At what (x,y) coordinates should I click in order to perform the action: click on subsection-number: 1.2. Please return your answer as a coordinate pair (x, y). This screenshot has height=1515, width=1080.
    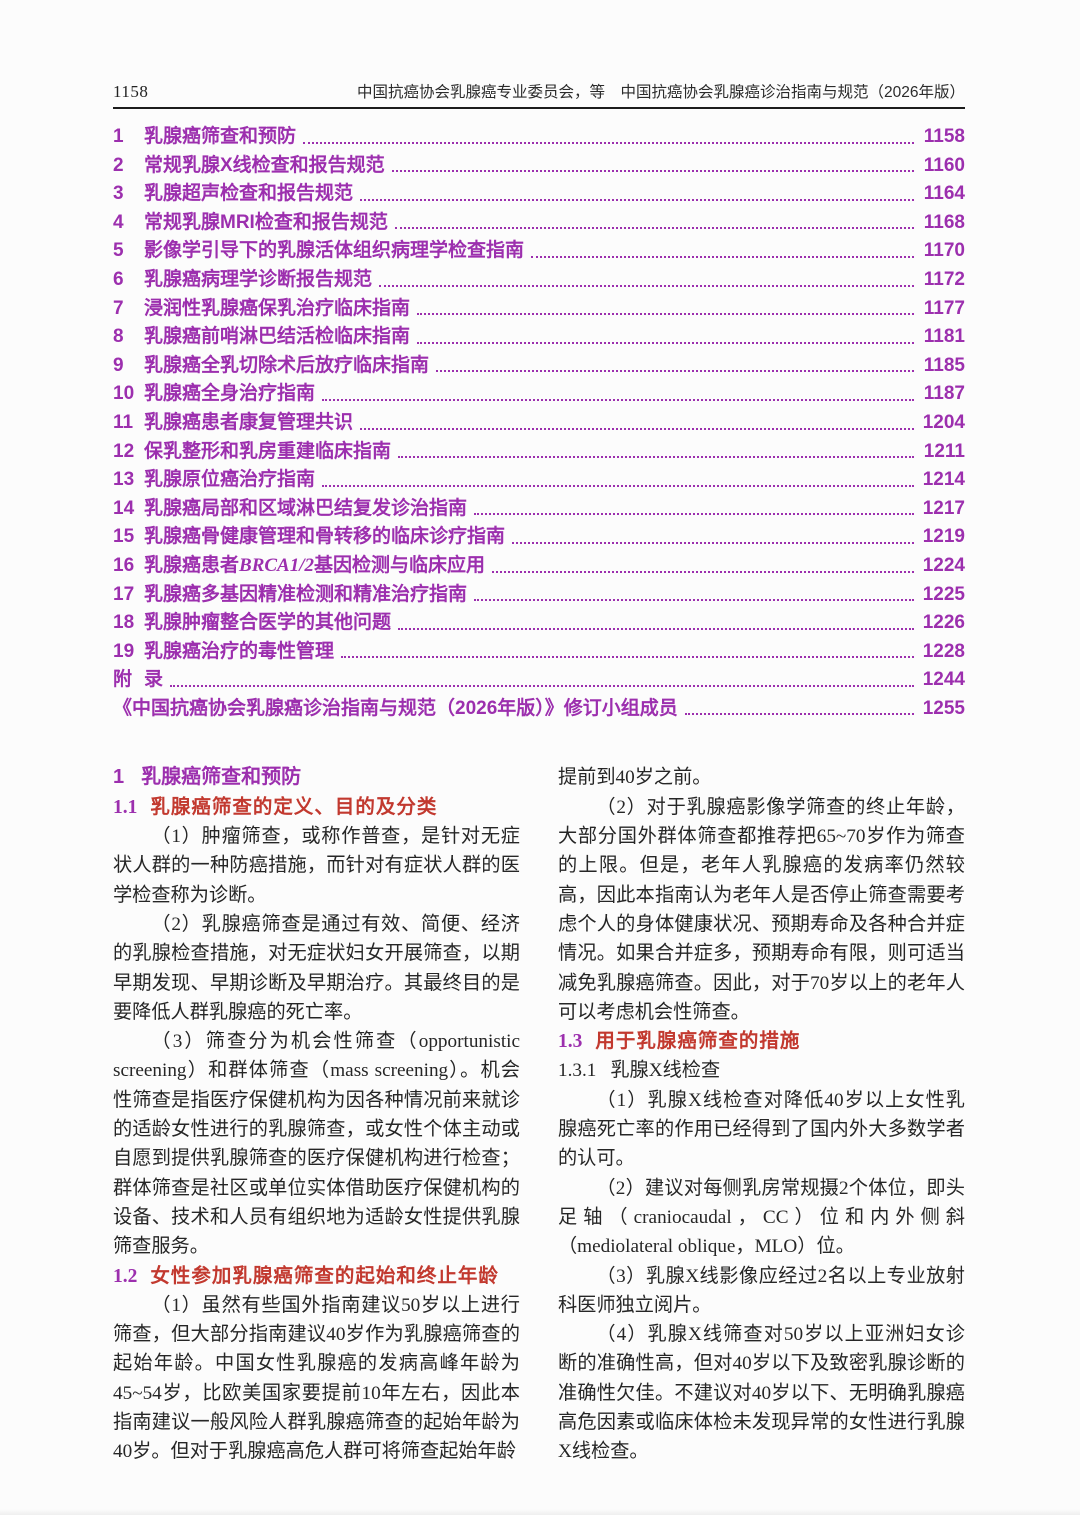
    Looking at the image, I should click on (125, 1276).